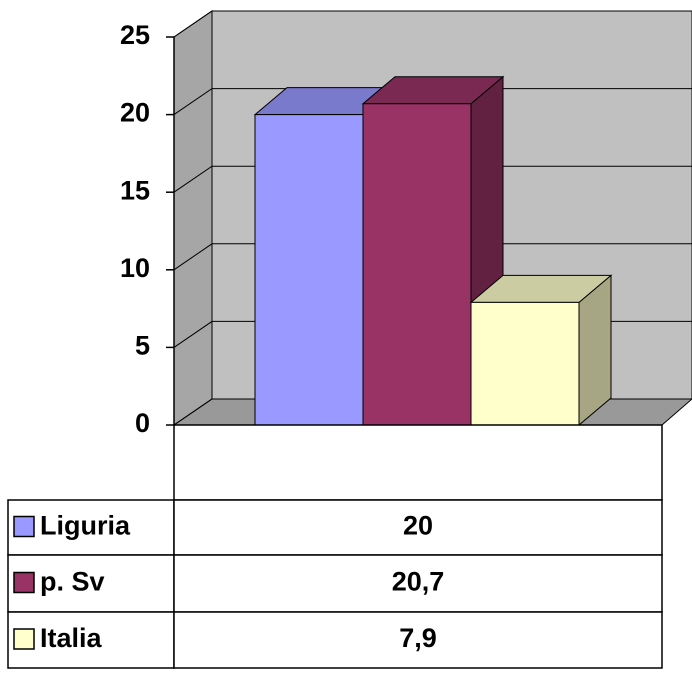 Image resolution: width=692 pixels, height=680 pixels. Describe the element at coordinates (85, 526) in the screenshot. I see `legend-label: Liguria` at that location.